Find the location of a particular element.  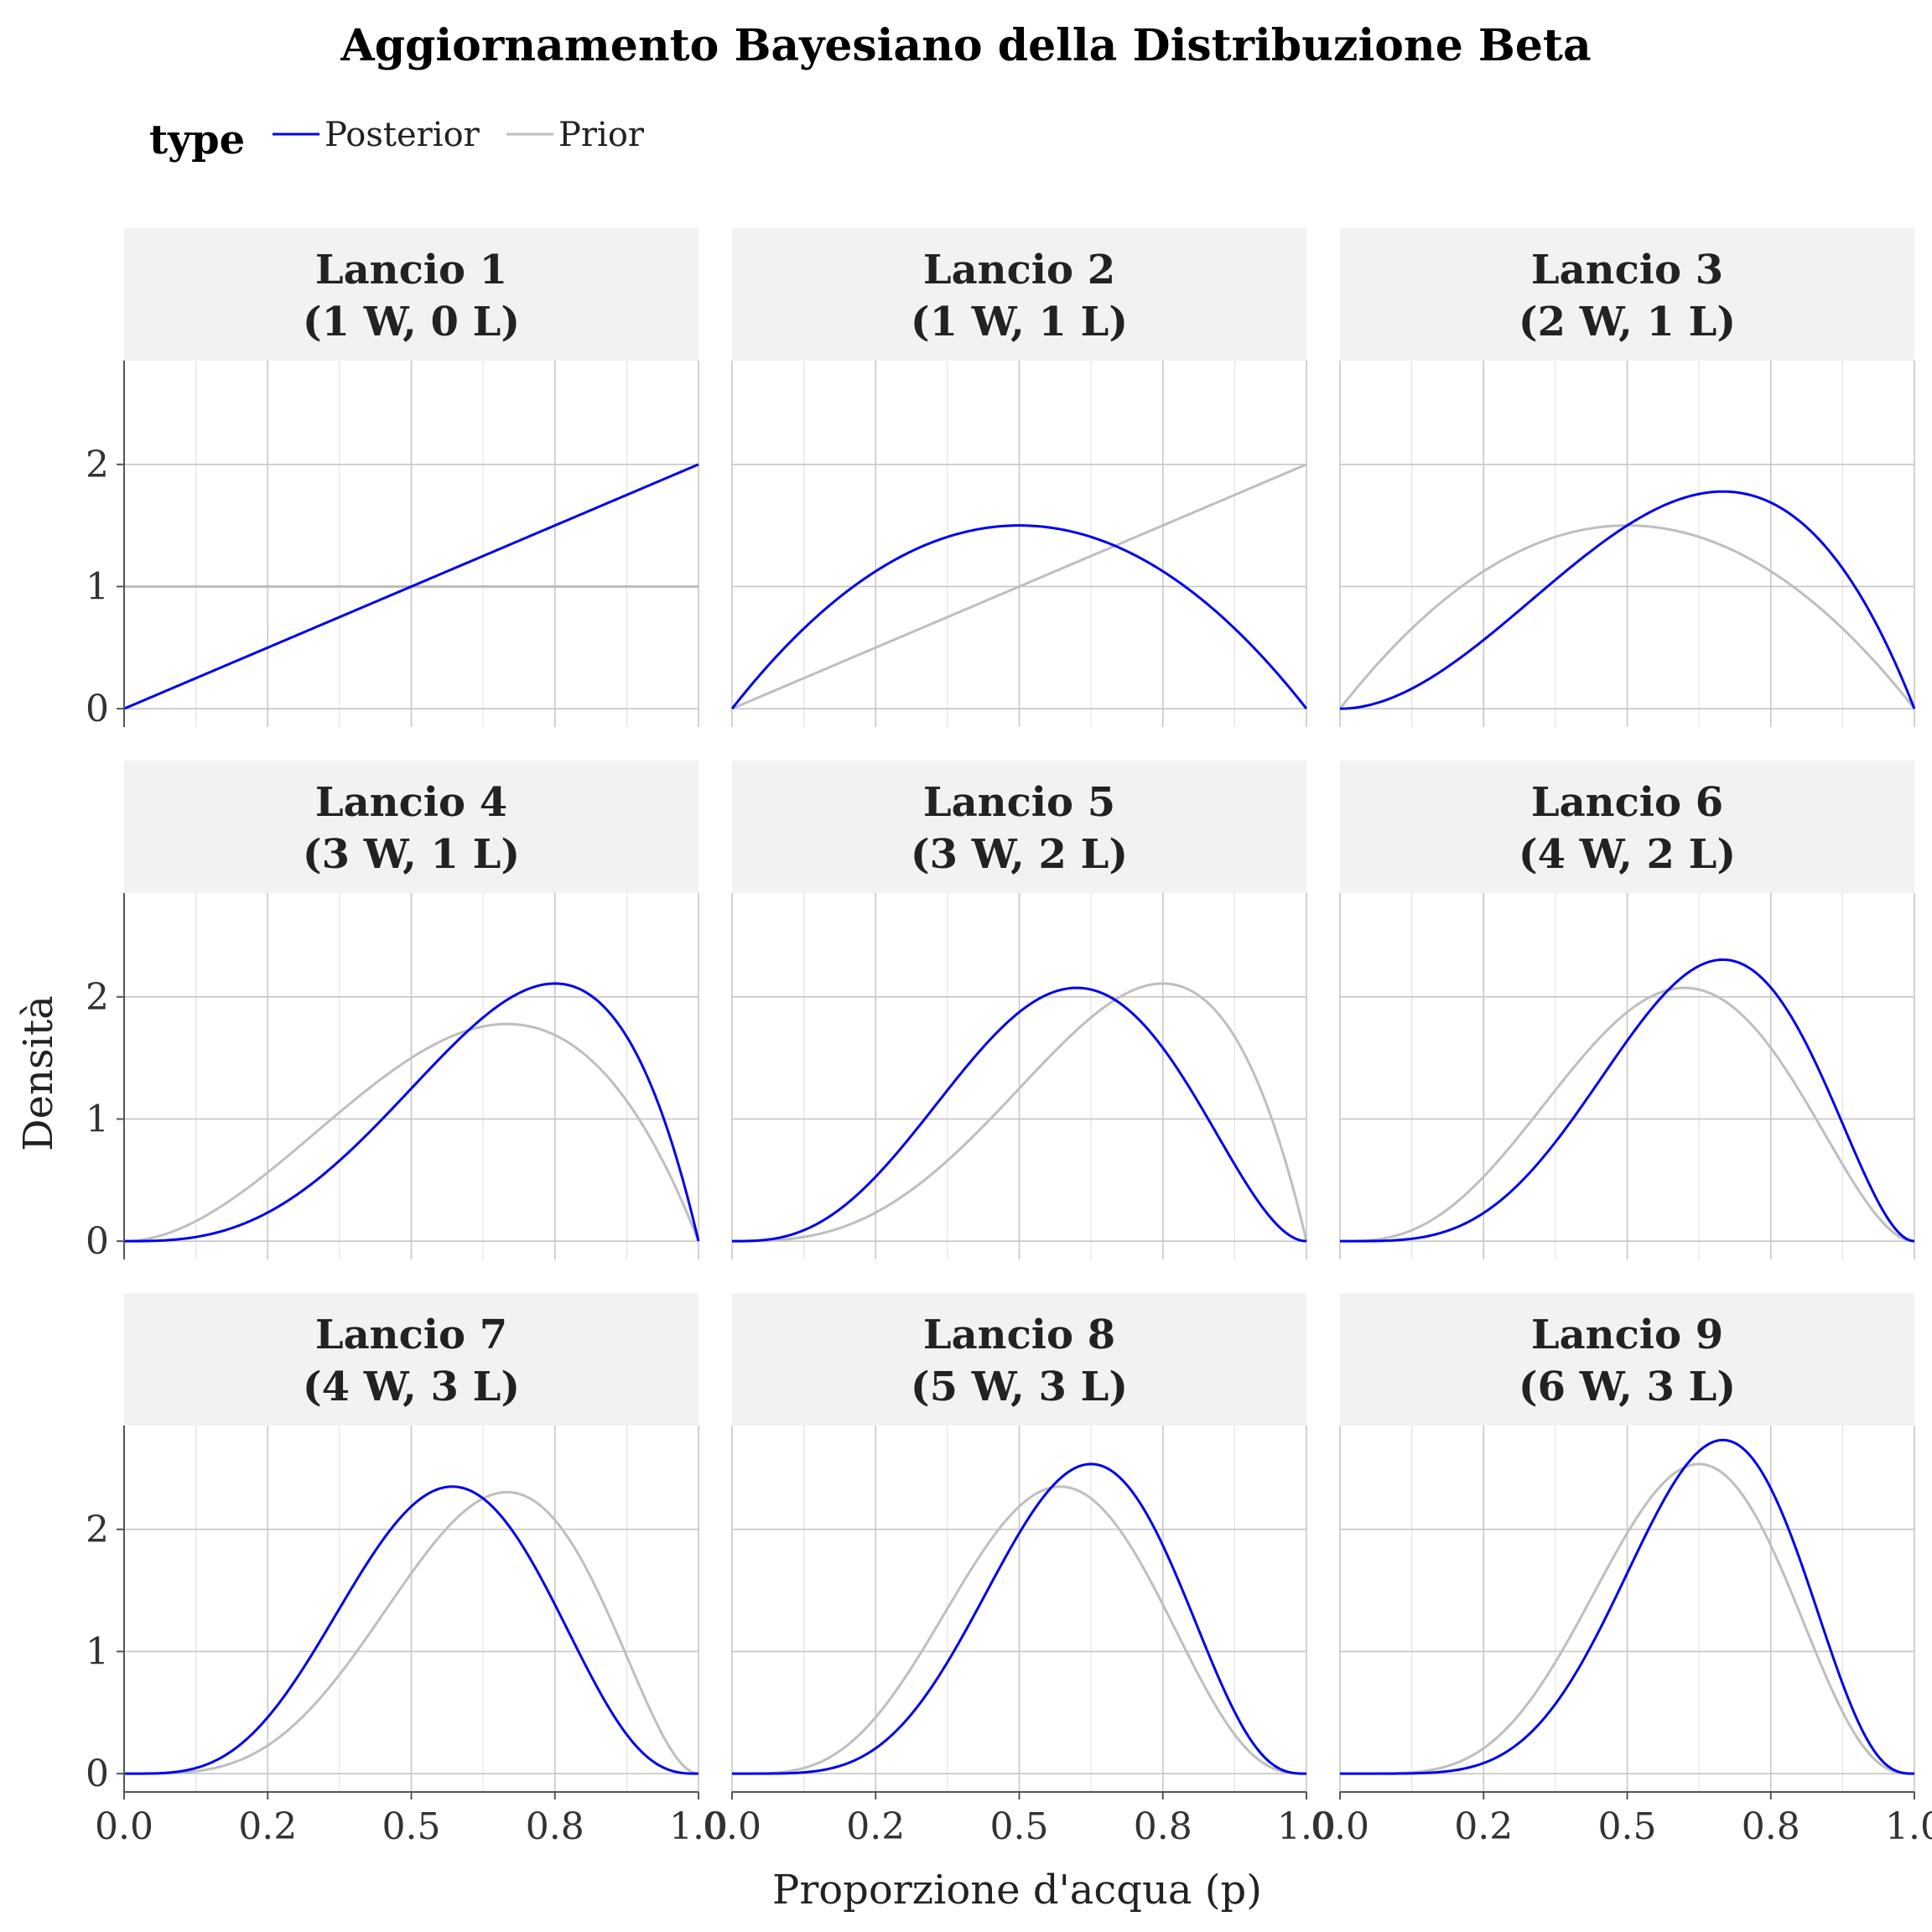

facet-label: Lancio 9 is located at coordinates (1627, 1334).